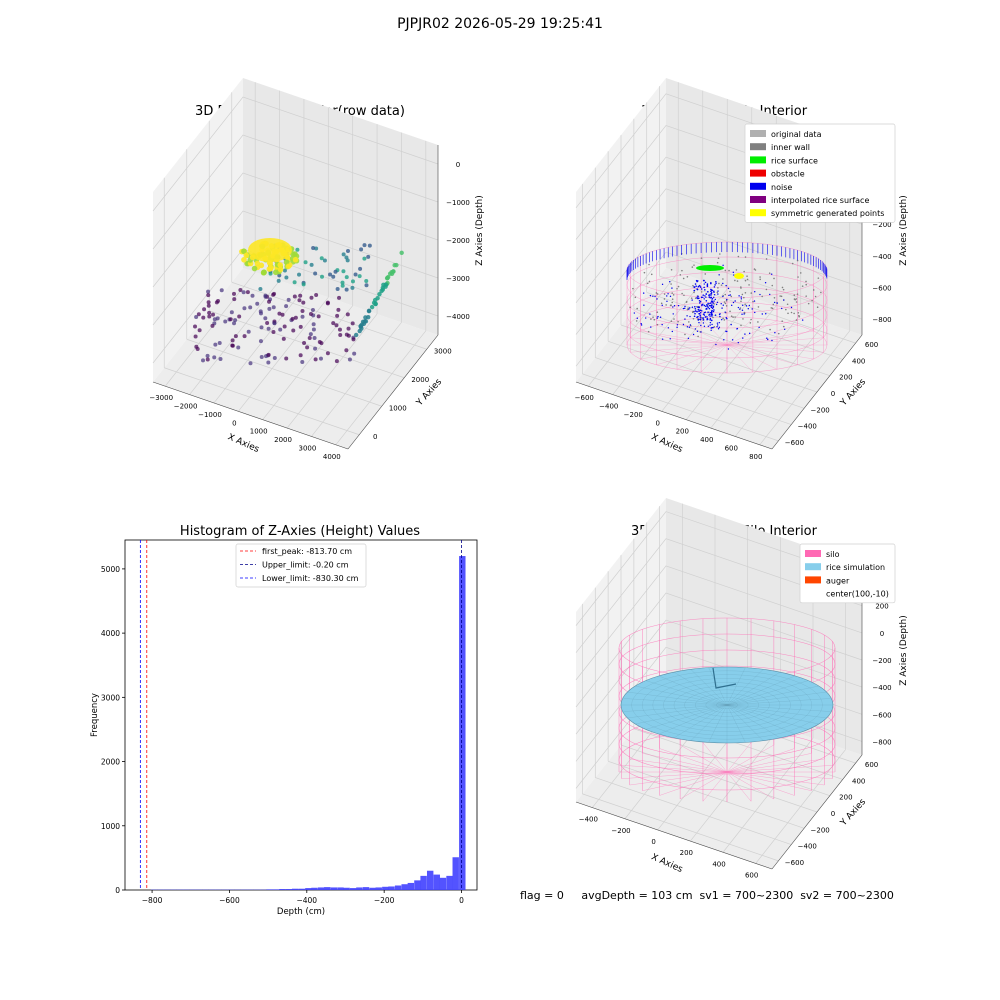 This screenshot has height=1000, width=1000. What do you see at coordinates (295, 192) in the screenshot?
I see `raw-grid-z` at bounding box center [295, 192].